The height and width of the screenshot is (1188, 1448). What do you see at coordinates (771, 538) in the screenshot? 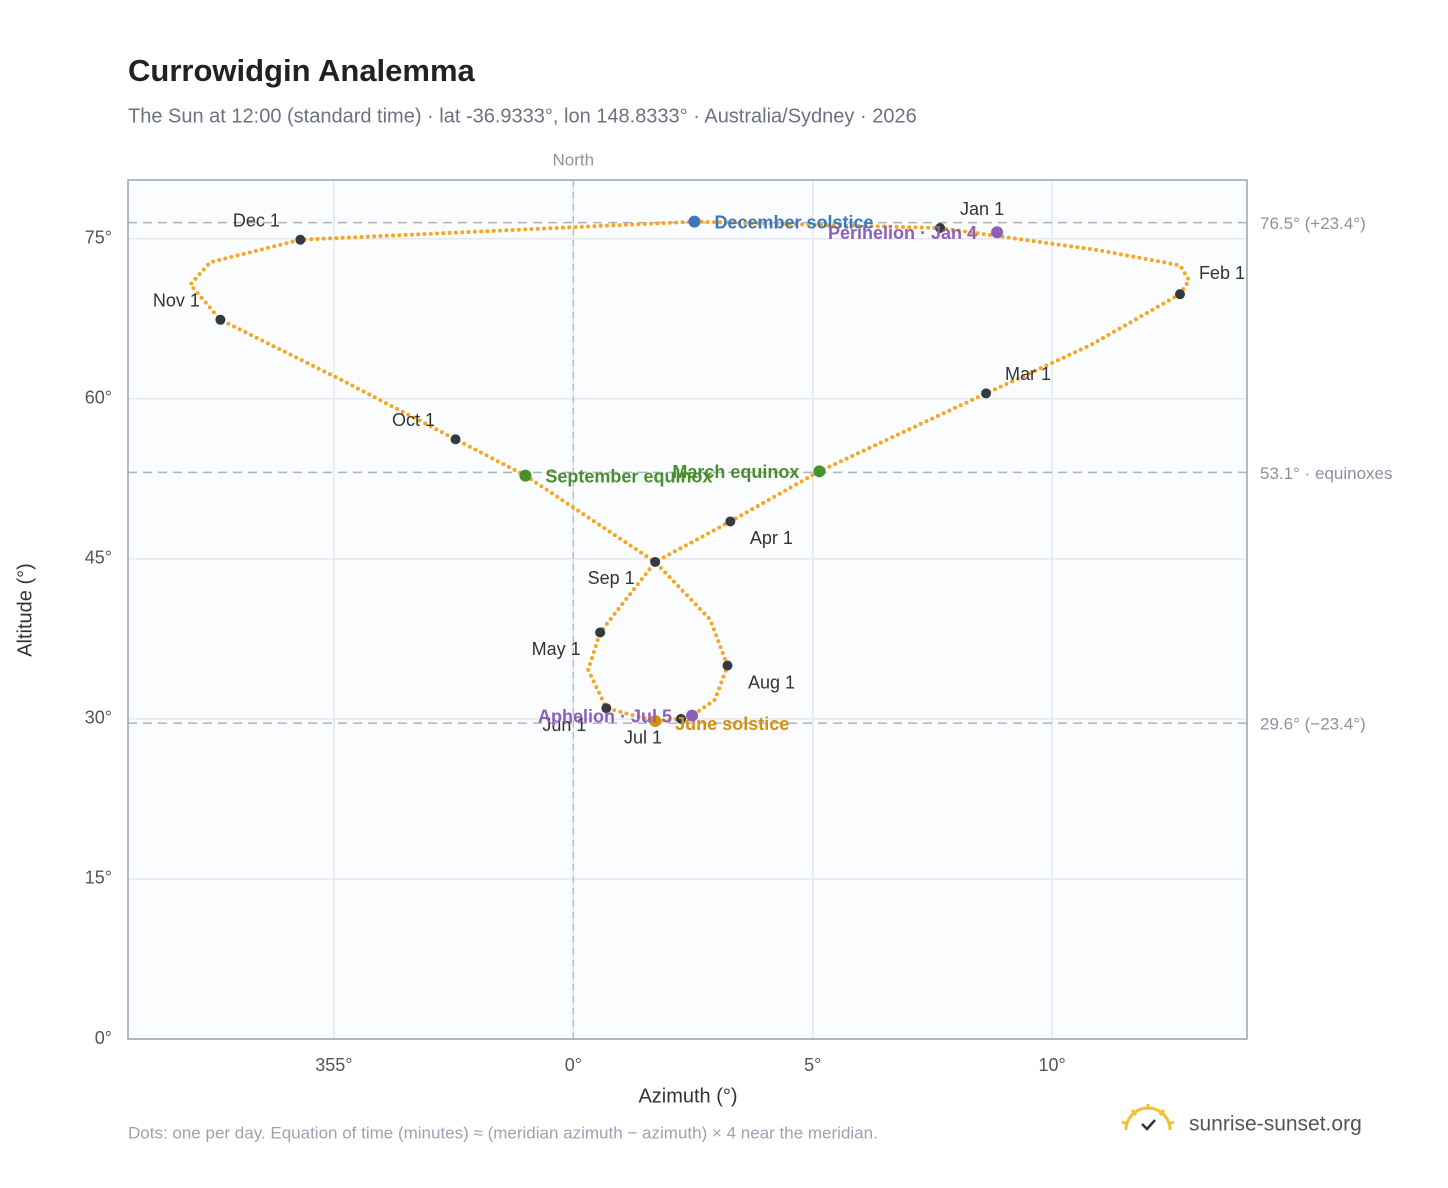
I see `month-label: Apr 1` at bounding box center [771, 538].